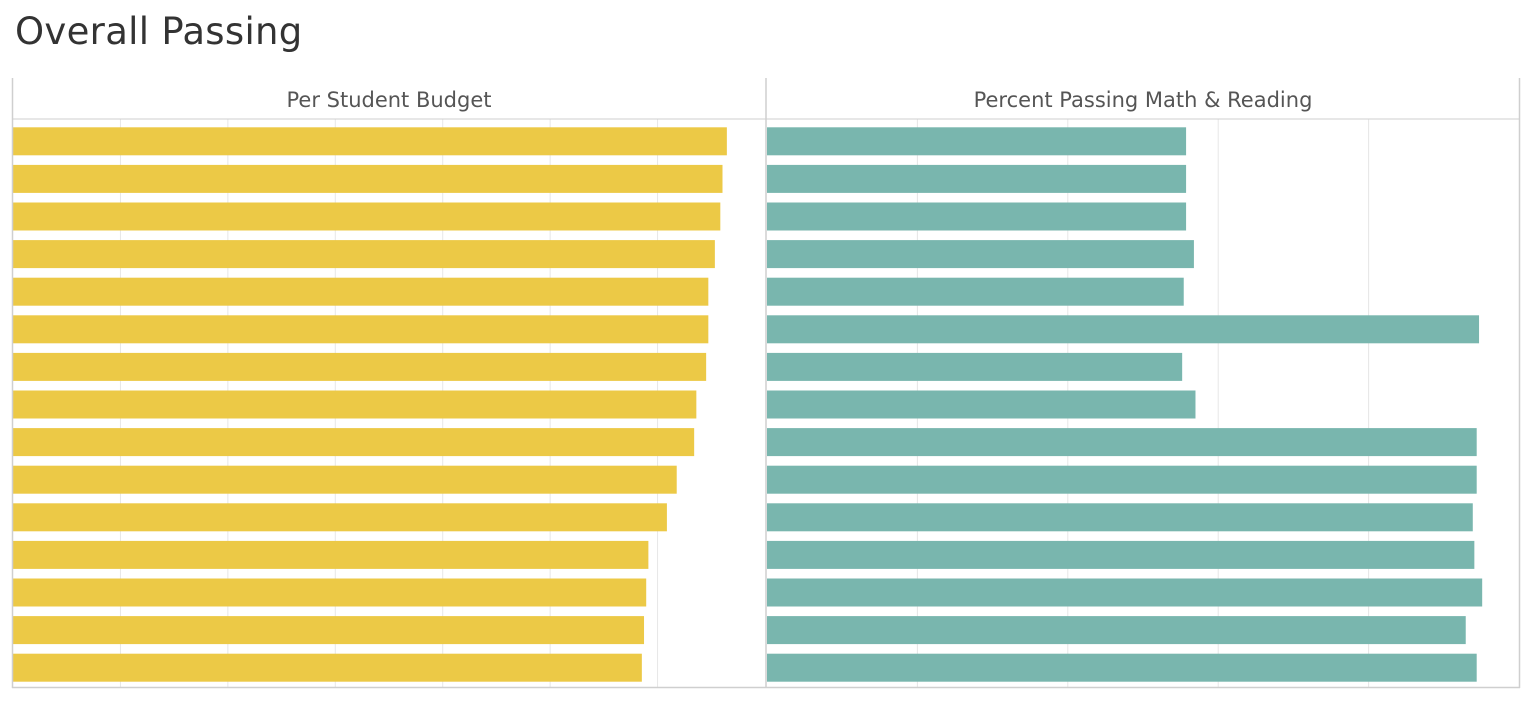 The image size is (1534, 702). Describe the element at coordinates (388, 100) in the screenshot. I see `panel-header-budget: Per Student Budget` at that location.